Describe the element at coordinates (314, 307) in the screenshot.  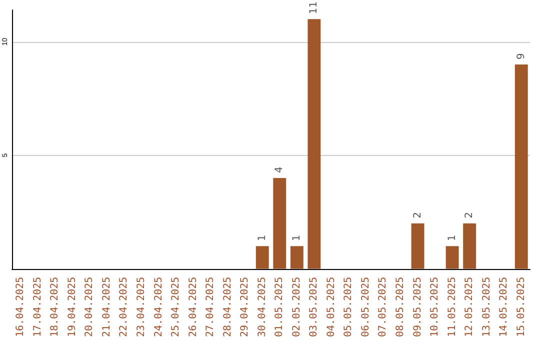
I see `x-tick-label: 03.05.2025` at that location.